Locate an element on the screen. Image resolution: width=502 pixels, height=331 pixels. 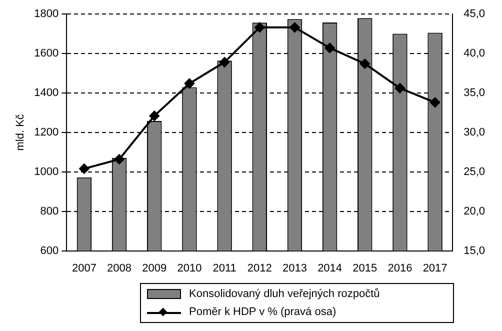
y2-tick-label: 35,0 is located at coordinates (475, 92).